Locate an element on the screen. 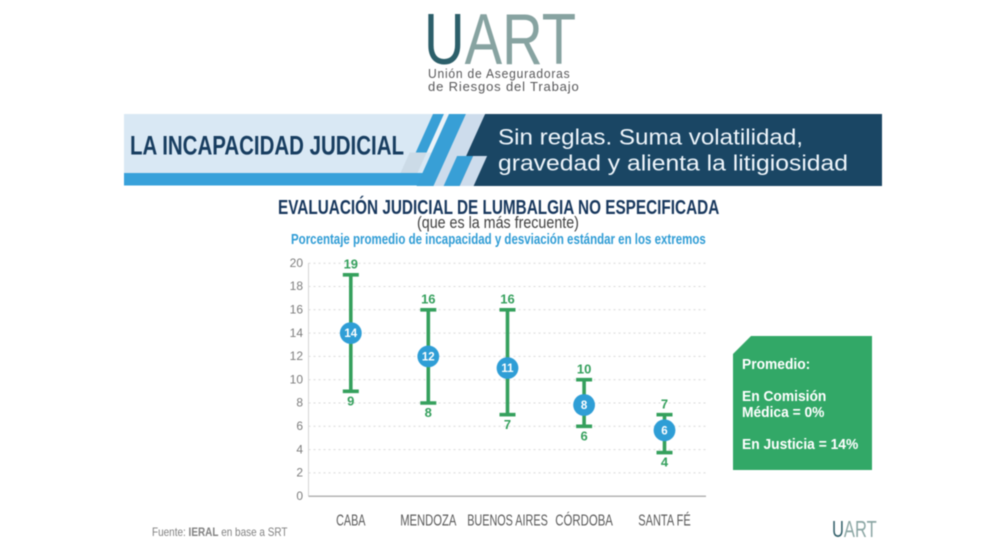 Image resolution: width=1000 pixels, height=546 pixels. svg-text: SANTA FÉ is located at coordinates (664, 520).